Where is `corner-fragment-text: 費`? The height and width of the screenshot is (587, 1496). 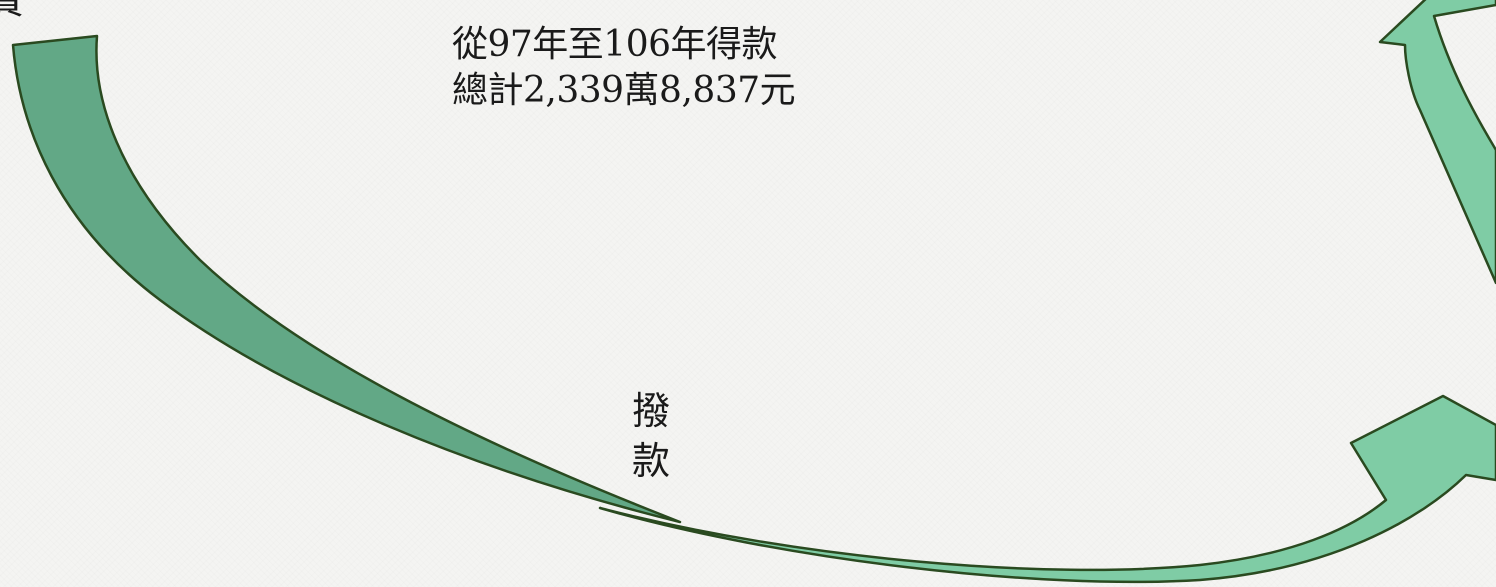
corner-fragment-text: 費 is located at coordinates (12, 11).